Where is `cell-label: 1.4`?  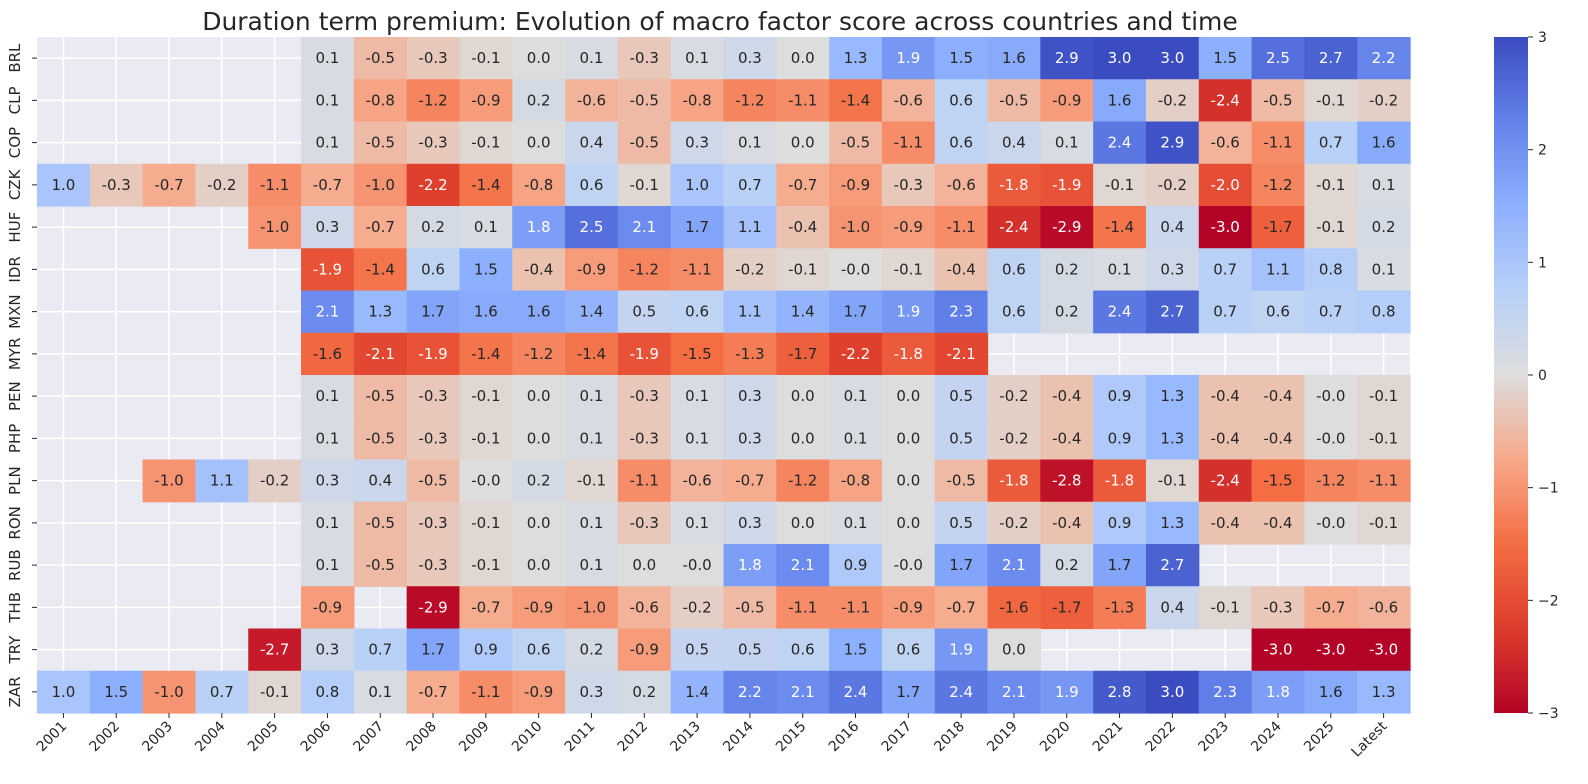 cell-label: 1.4 is located at coordinates (592, 312).